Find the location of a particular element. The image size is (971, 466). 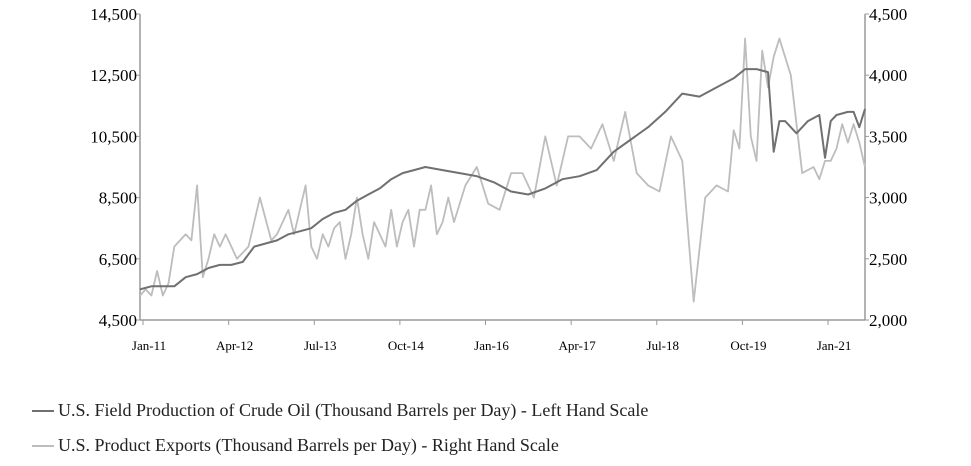

x-tick-label: Apr-12 is located at coordinates (234, 345).